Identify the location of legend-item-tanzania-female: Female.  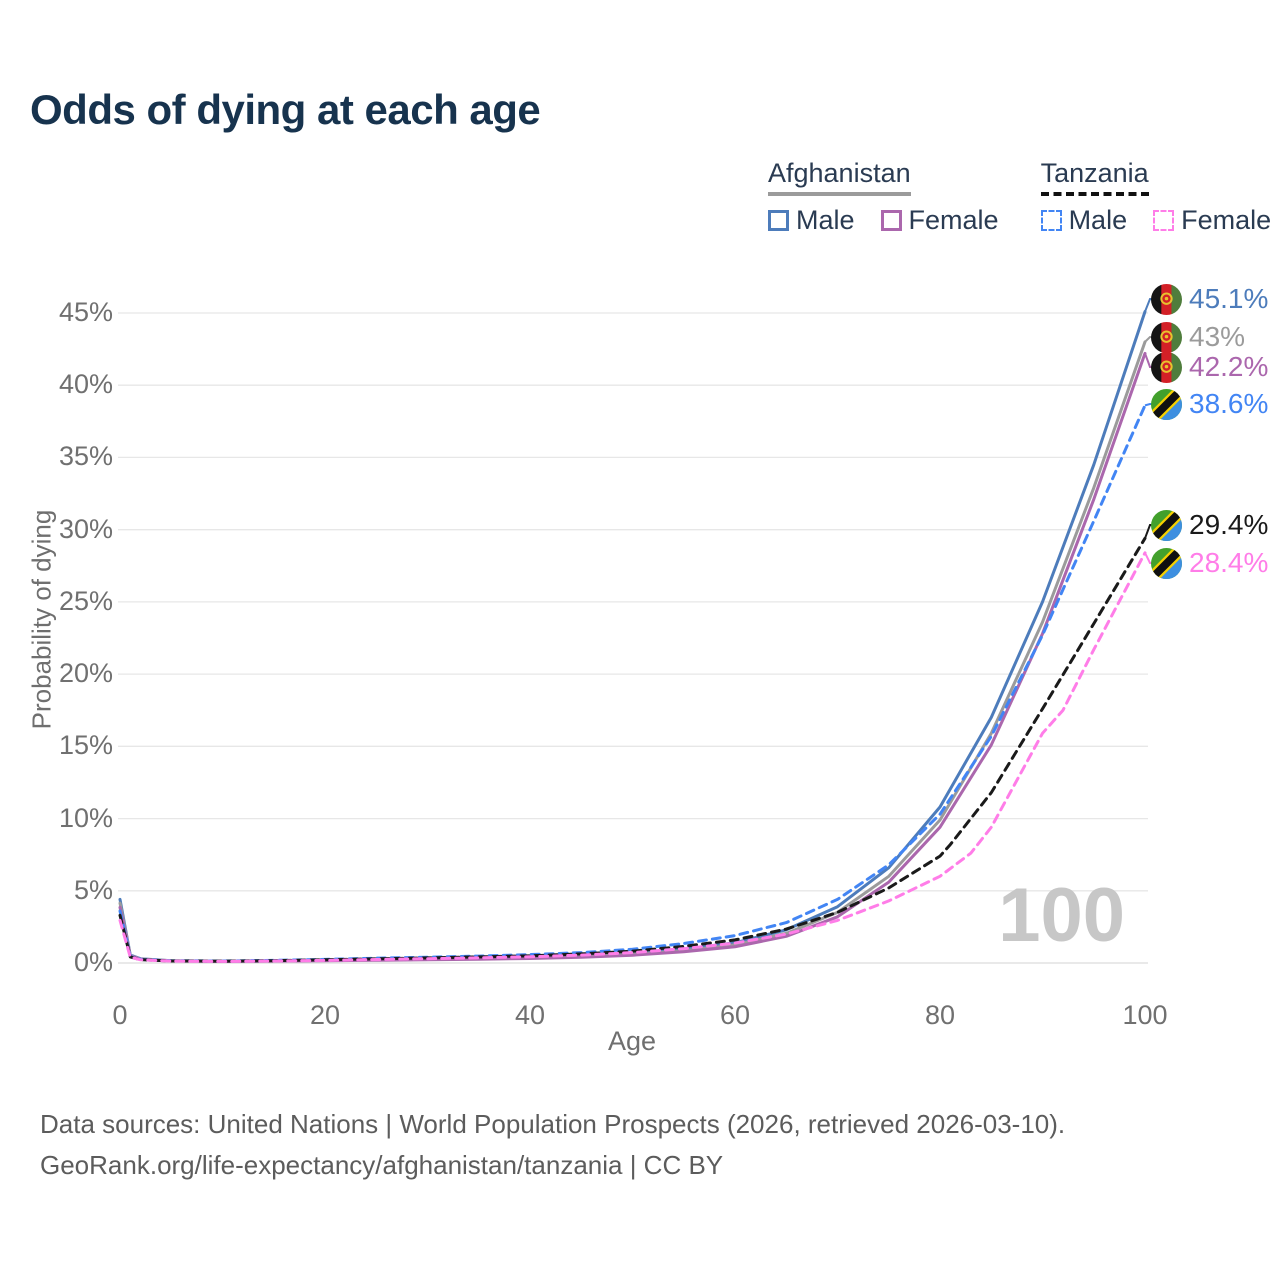
(1212, 220).